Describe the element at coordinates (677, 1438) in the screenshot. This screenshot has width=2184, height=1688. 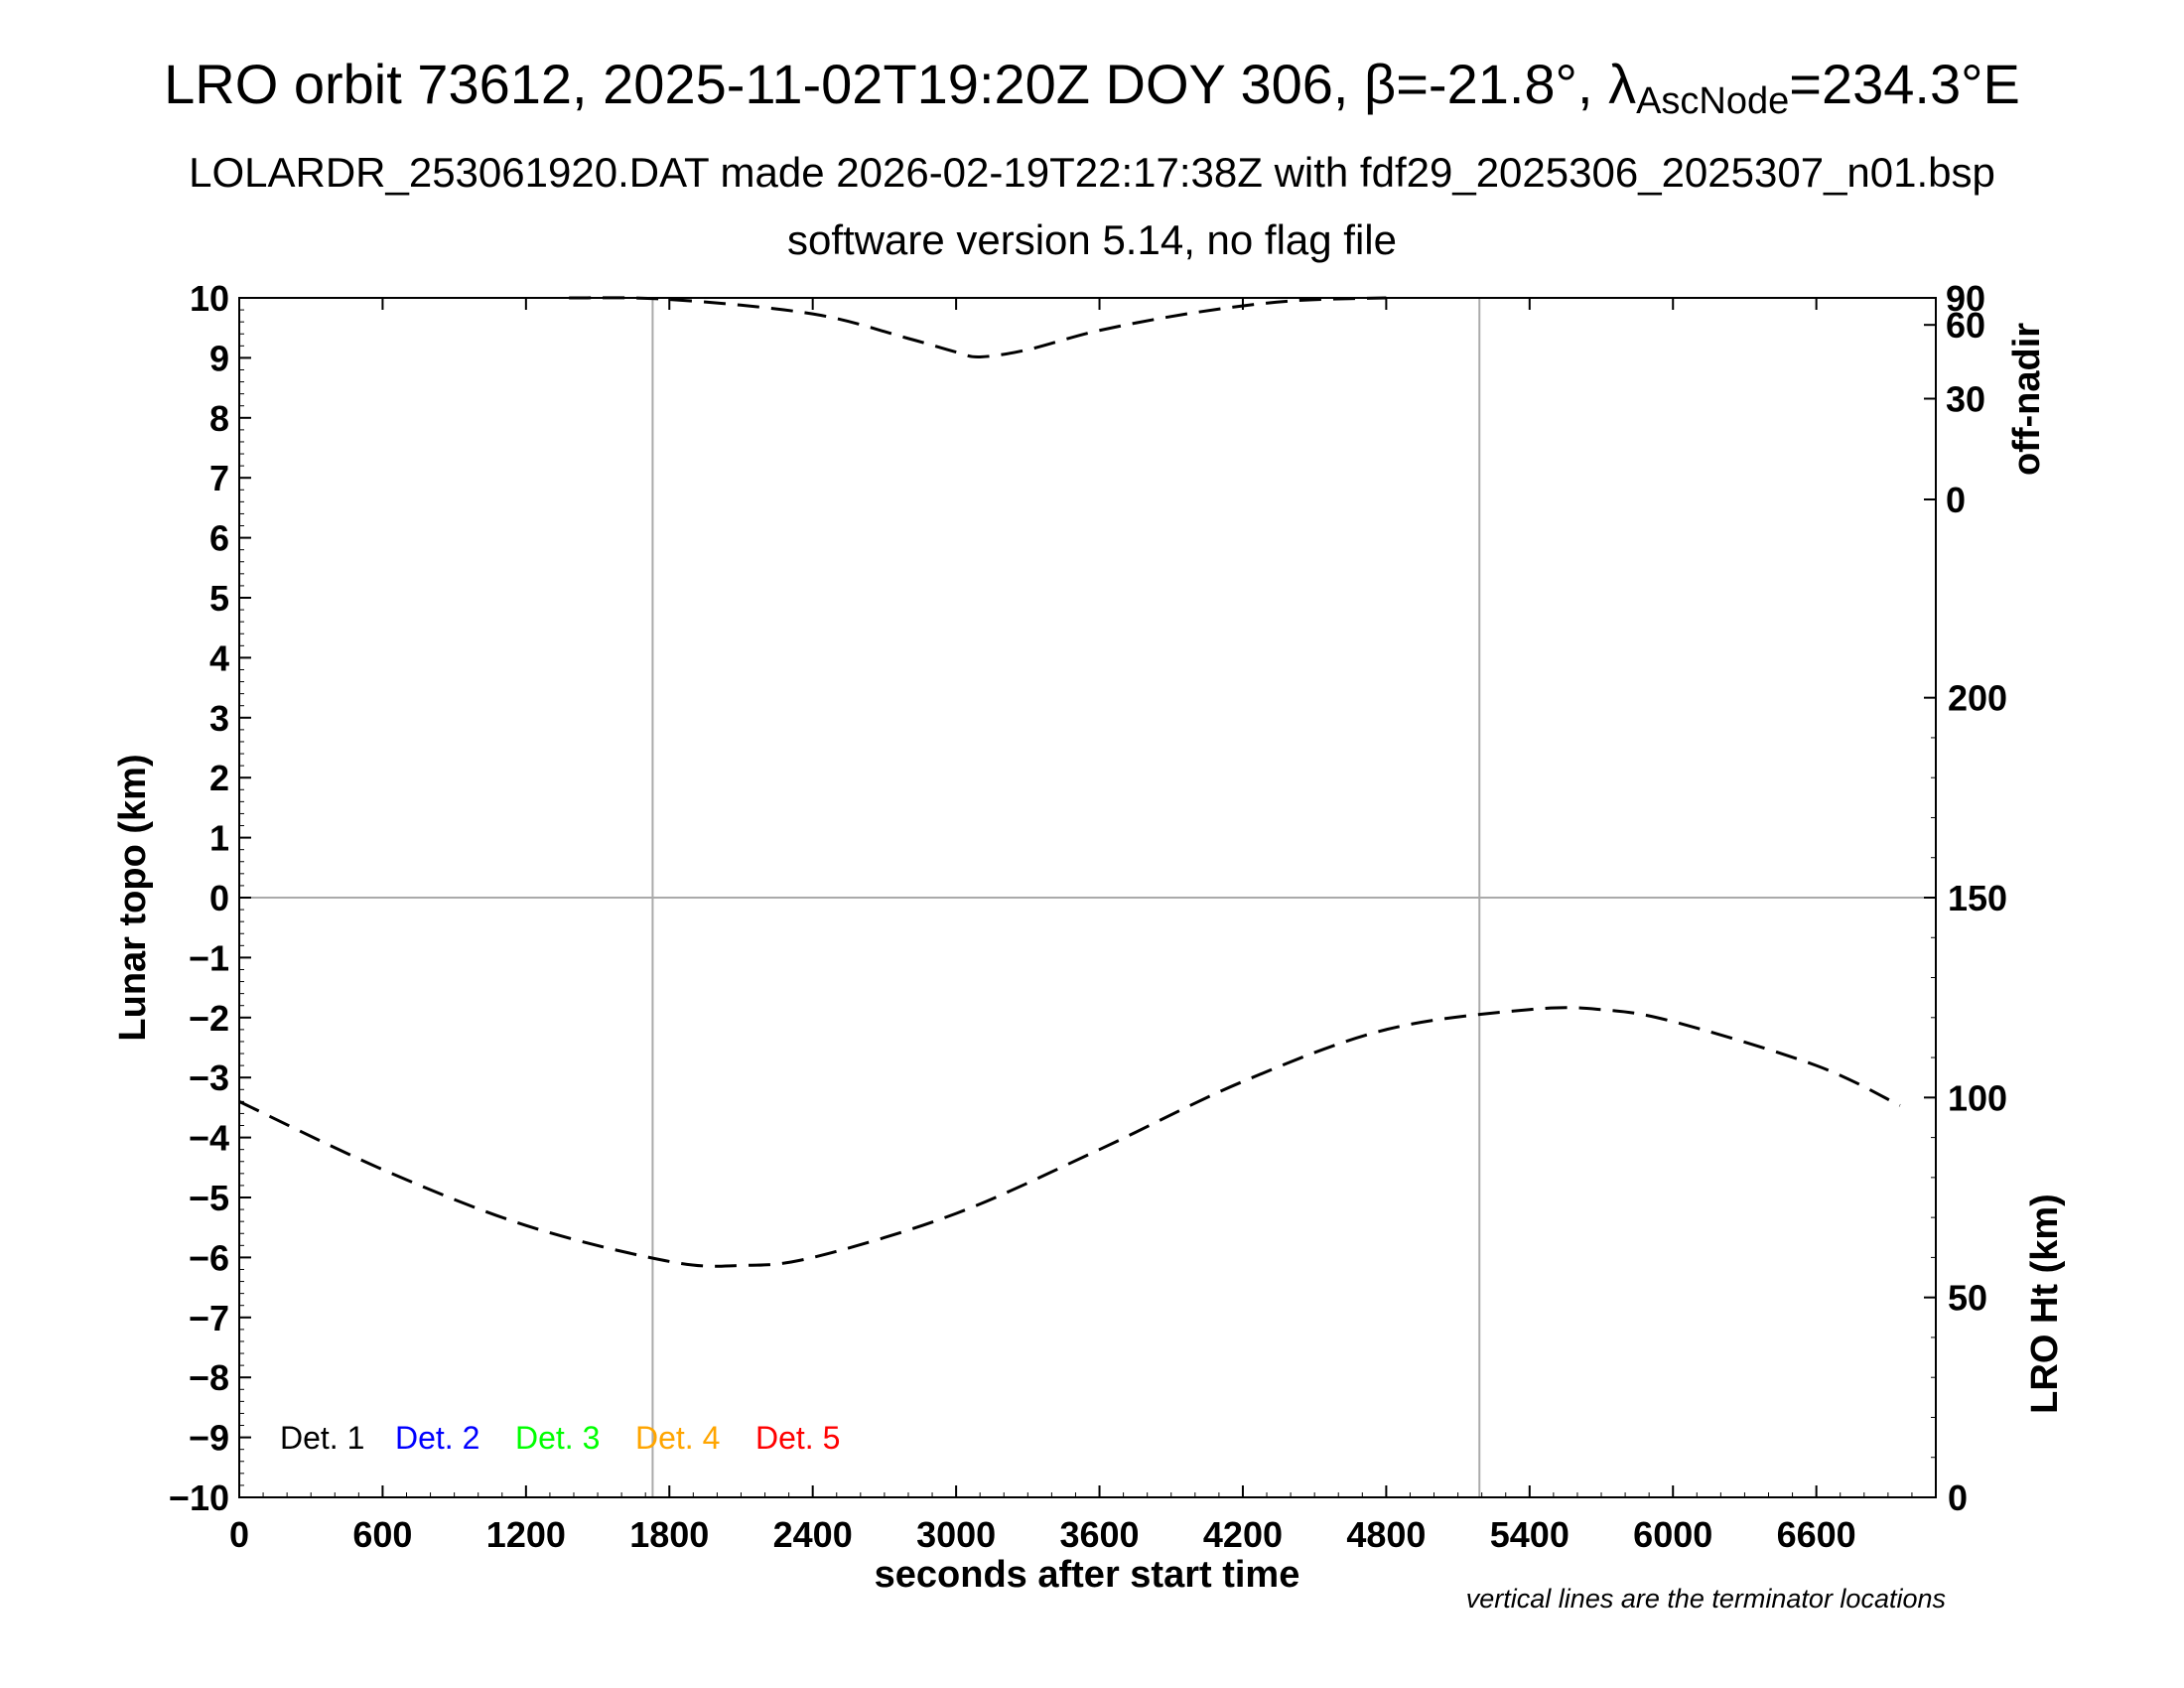
I see `legend-item: Det. 4` at that location.